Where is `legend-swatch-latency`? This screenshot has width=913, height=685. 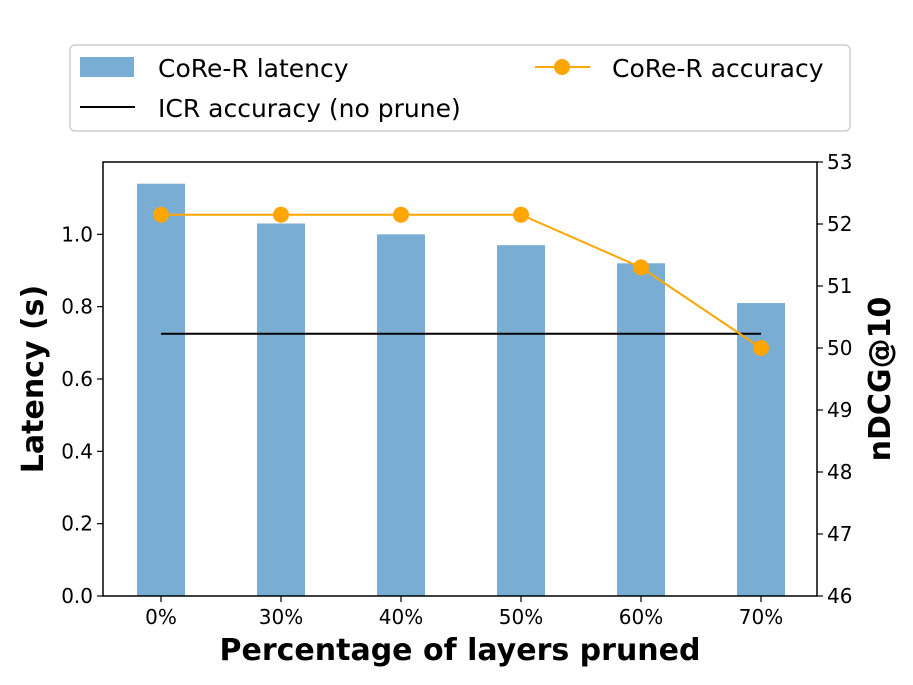
legend-swatch-latency is located at coordinates (107, 67).